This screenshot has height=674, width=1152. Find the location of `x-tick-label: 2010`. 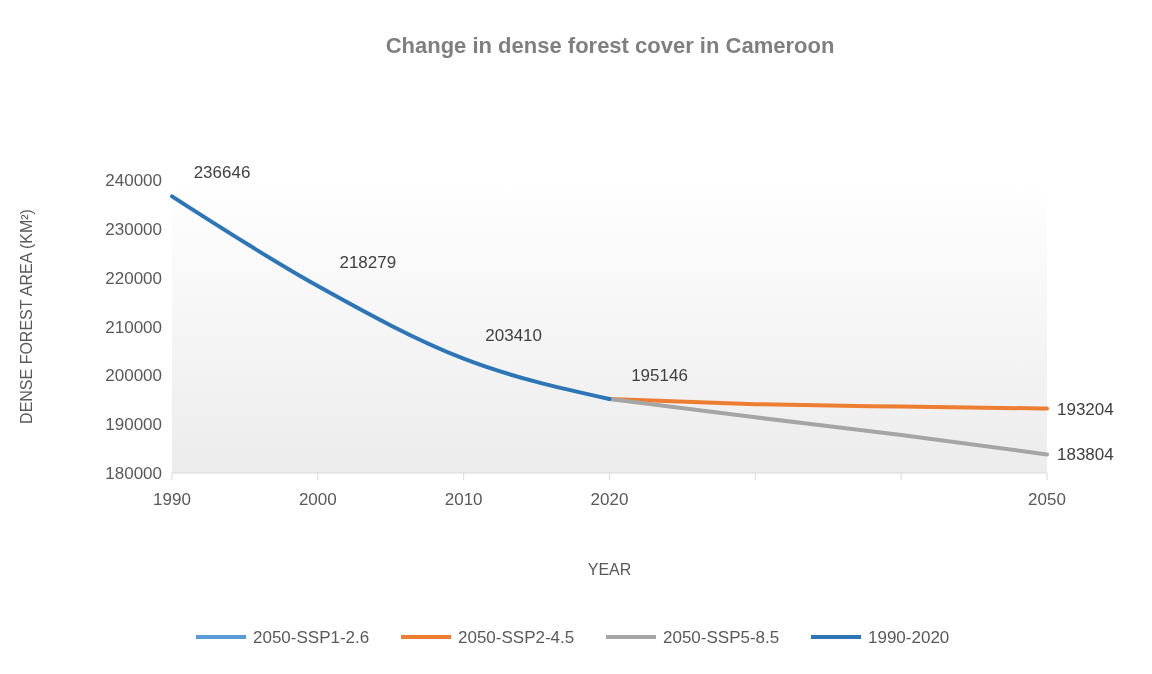

x-tick-label: 2010 is located at coordinates (463, 499).